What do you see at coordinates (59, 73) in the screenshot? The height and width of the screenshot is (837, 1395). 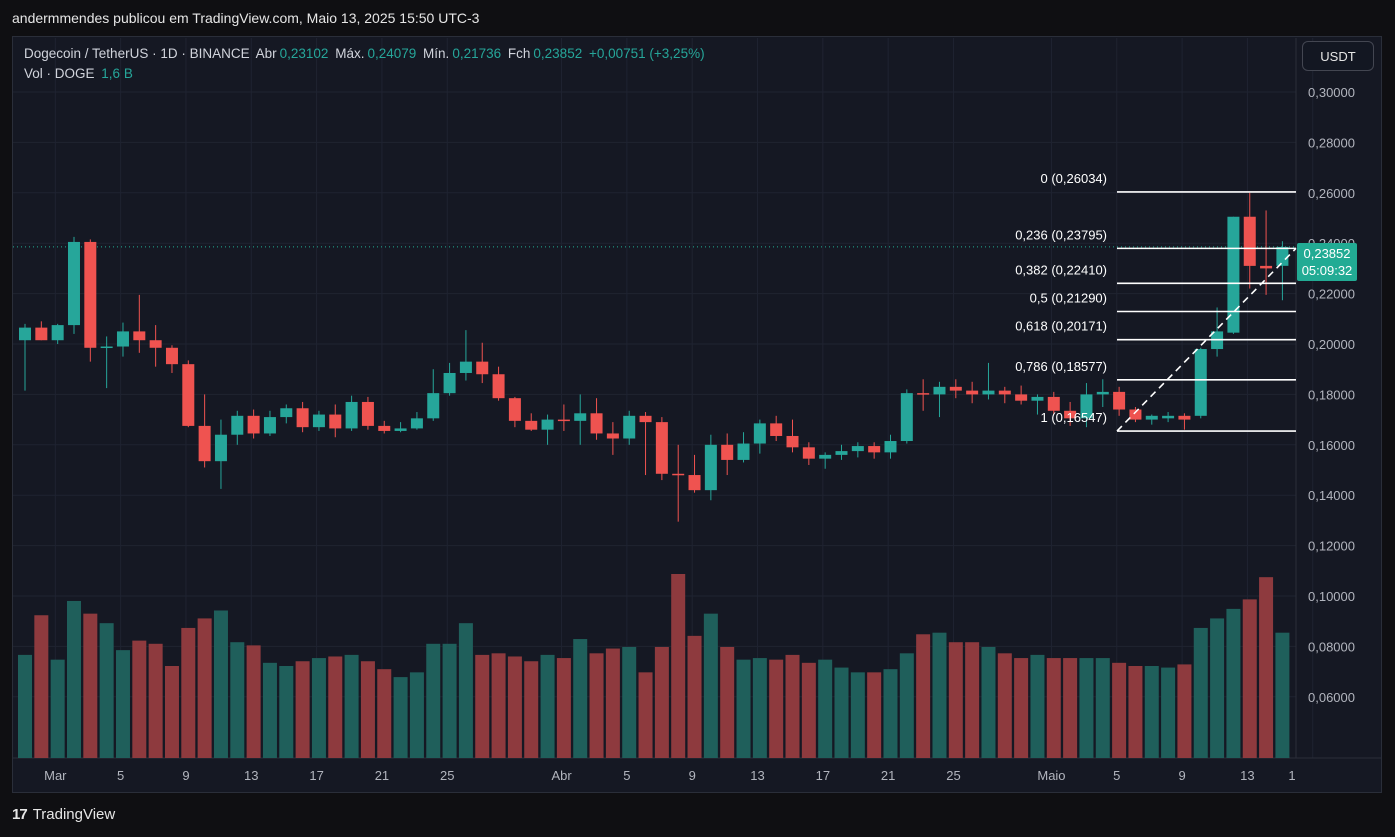 I see `volume-label: Vol · DOGE` at bounding box center [59, 73].